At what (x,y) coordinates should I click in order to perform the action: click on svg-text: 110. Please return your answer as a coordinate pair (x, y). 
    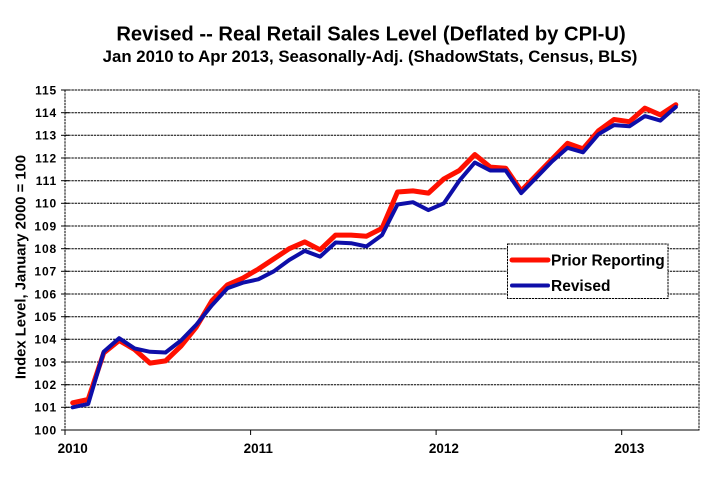
    Looking at the image, I should click on (46, 204).